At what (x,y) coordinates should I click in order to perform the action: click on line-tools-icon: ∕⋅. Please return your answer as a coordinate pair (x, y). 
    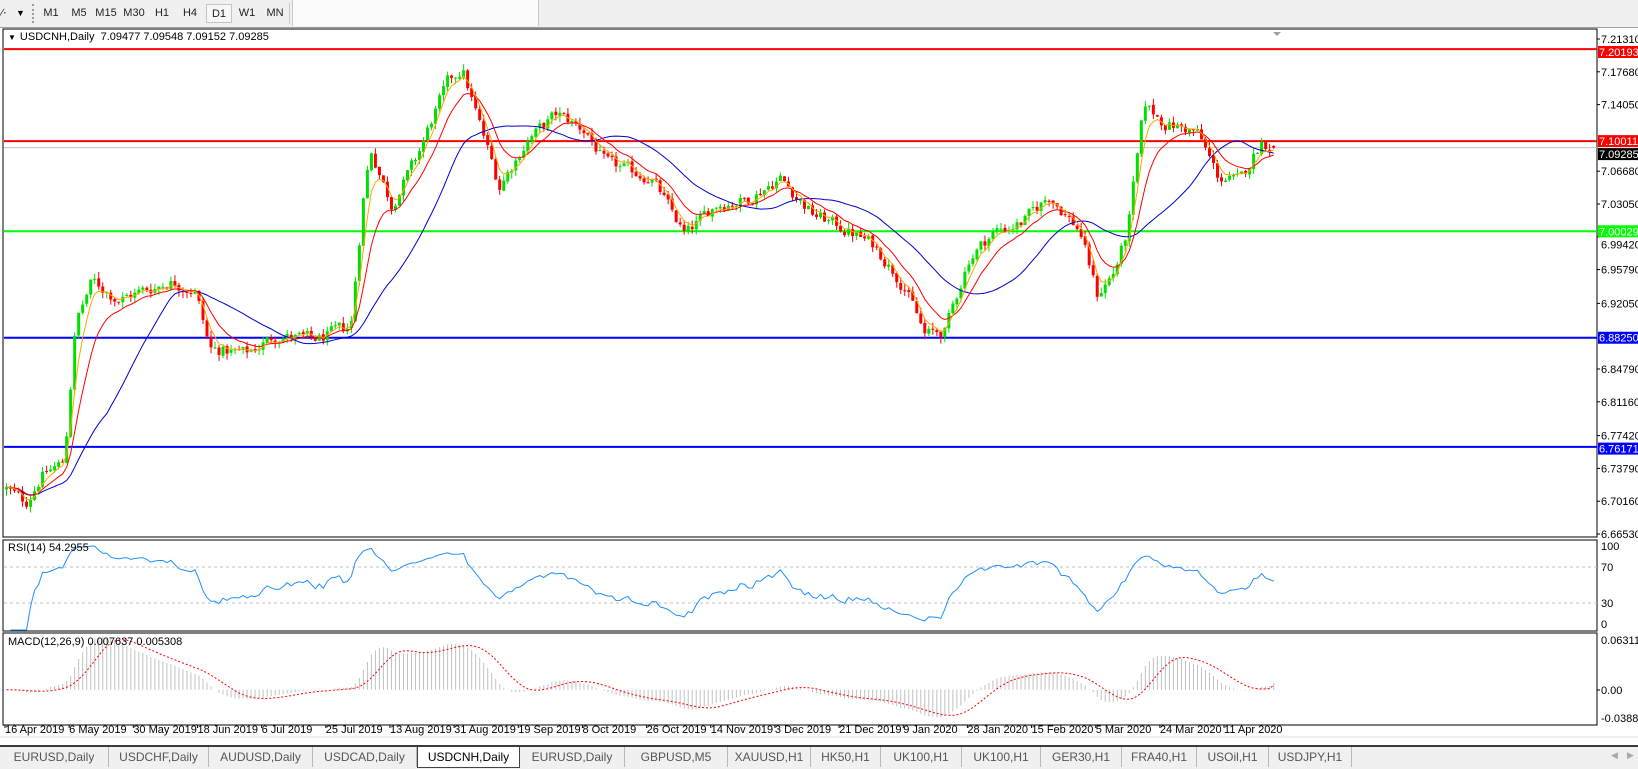
    Looking at the image, I should click on (4, 13).